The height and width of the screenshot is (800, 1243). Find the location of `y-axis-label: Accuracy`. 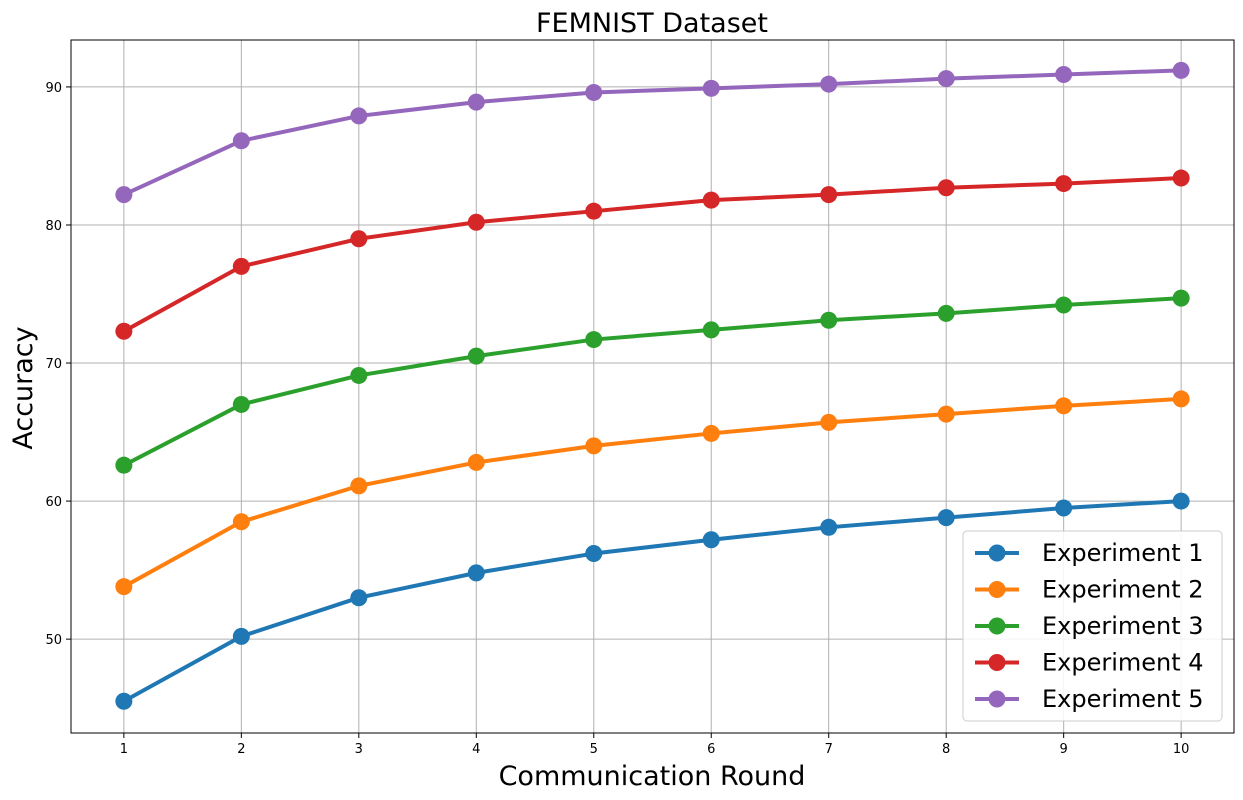

y-axis-label: Accuracy is located at coordinates (23, 387).